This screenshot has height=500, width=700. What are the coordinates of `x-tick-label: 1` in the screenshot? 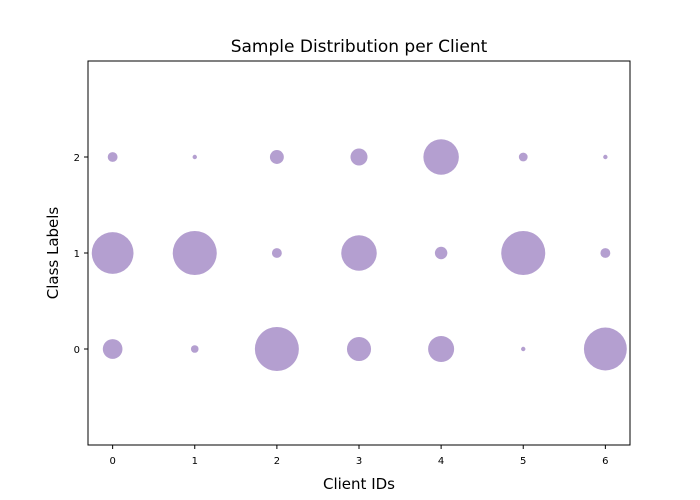 It's located at (195, 461).